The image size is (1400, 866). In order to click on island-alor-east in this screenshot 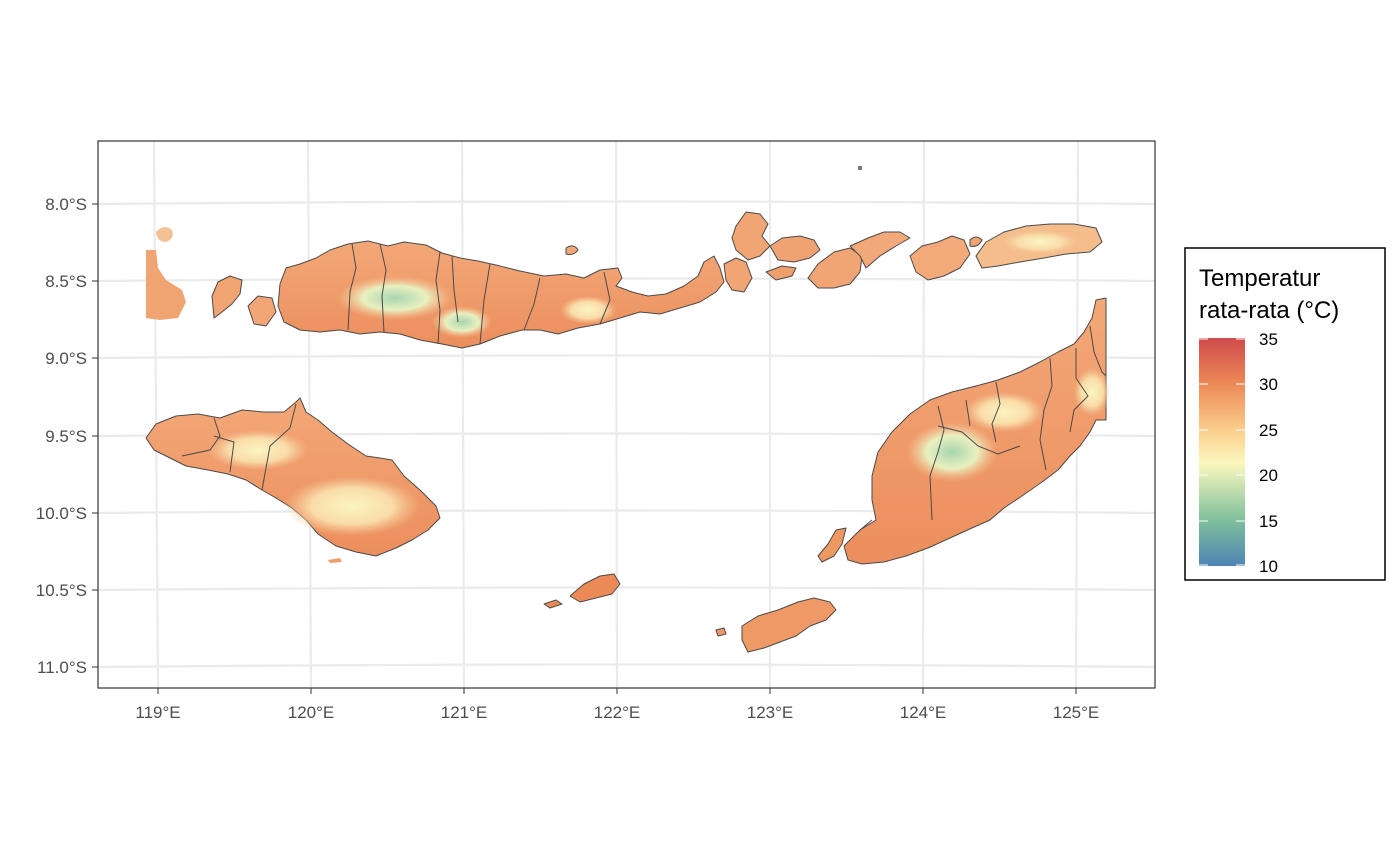, I will do `click(880, 250)`.